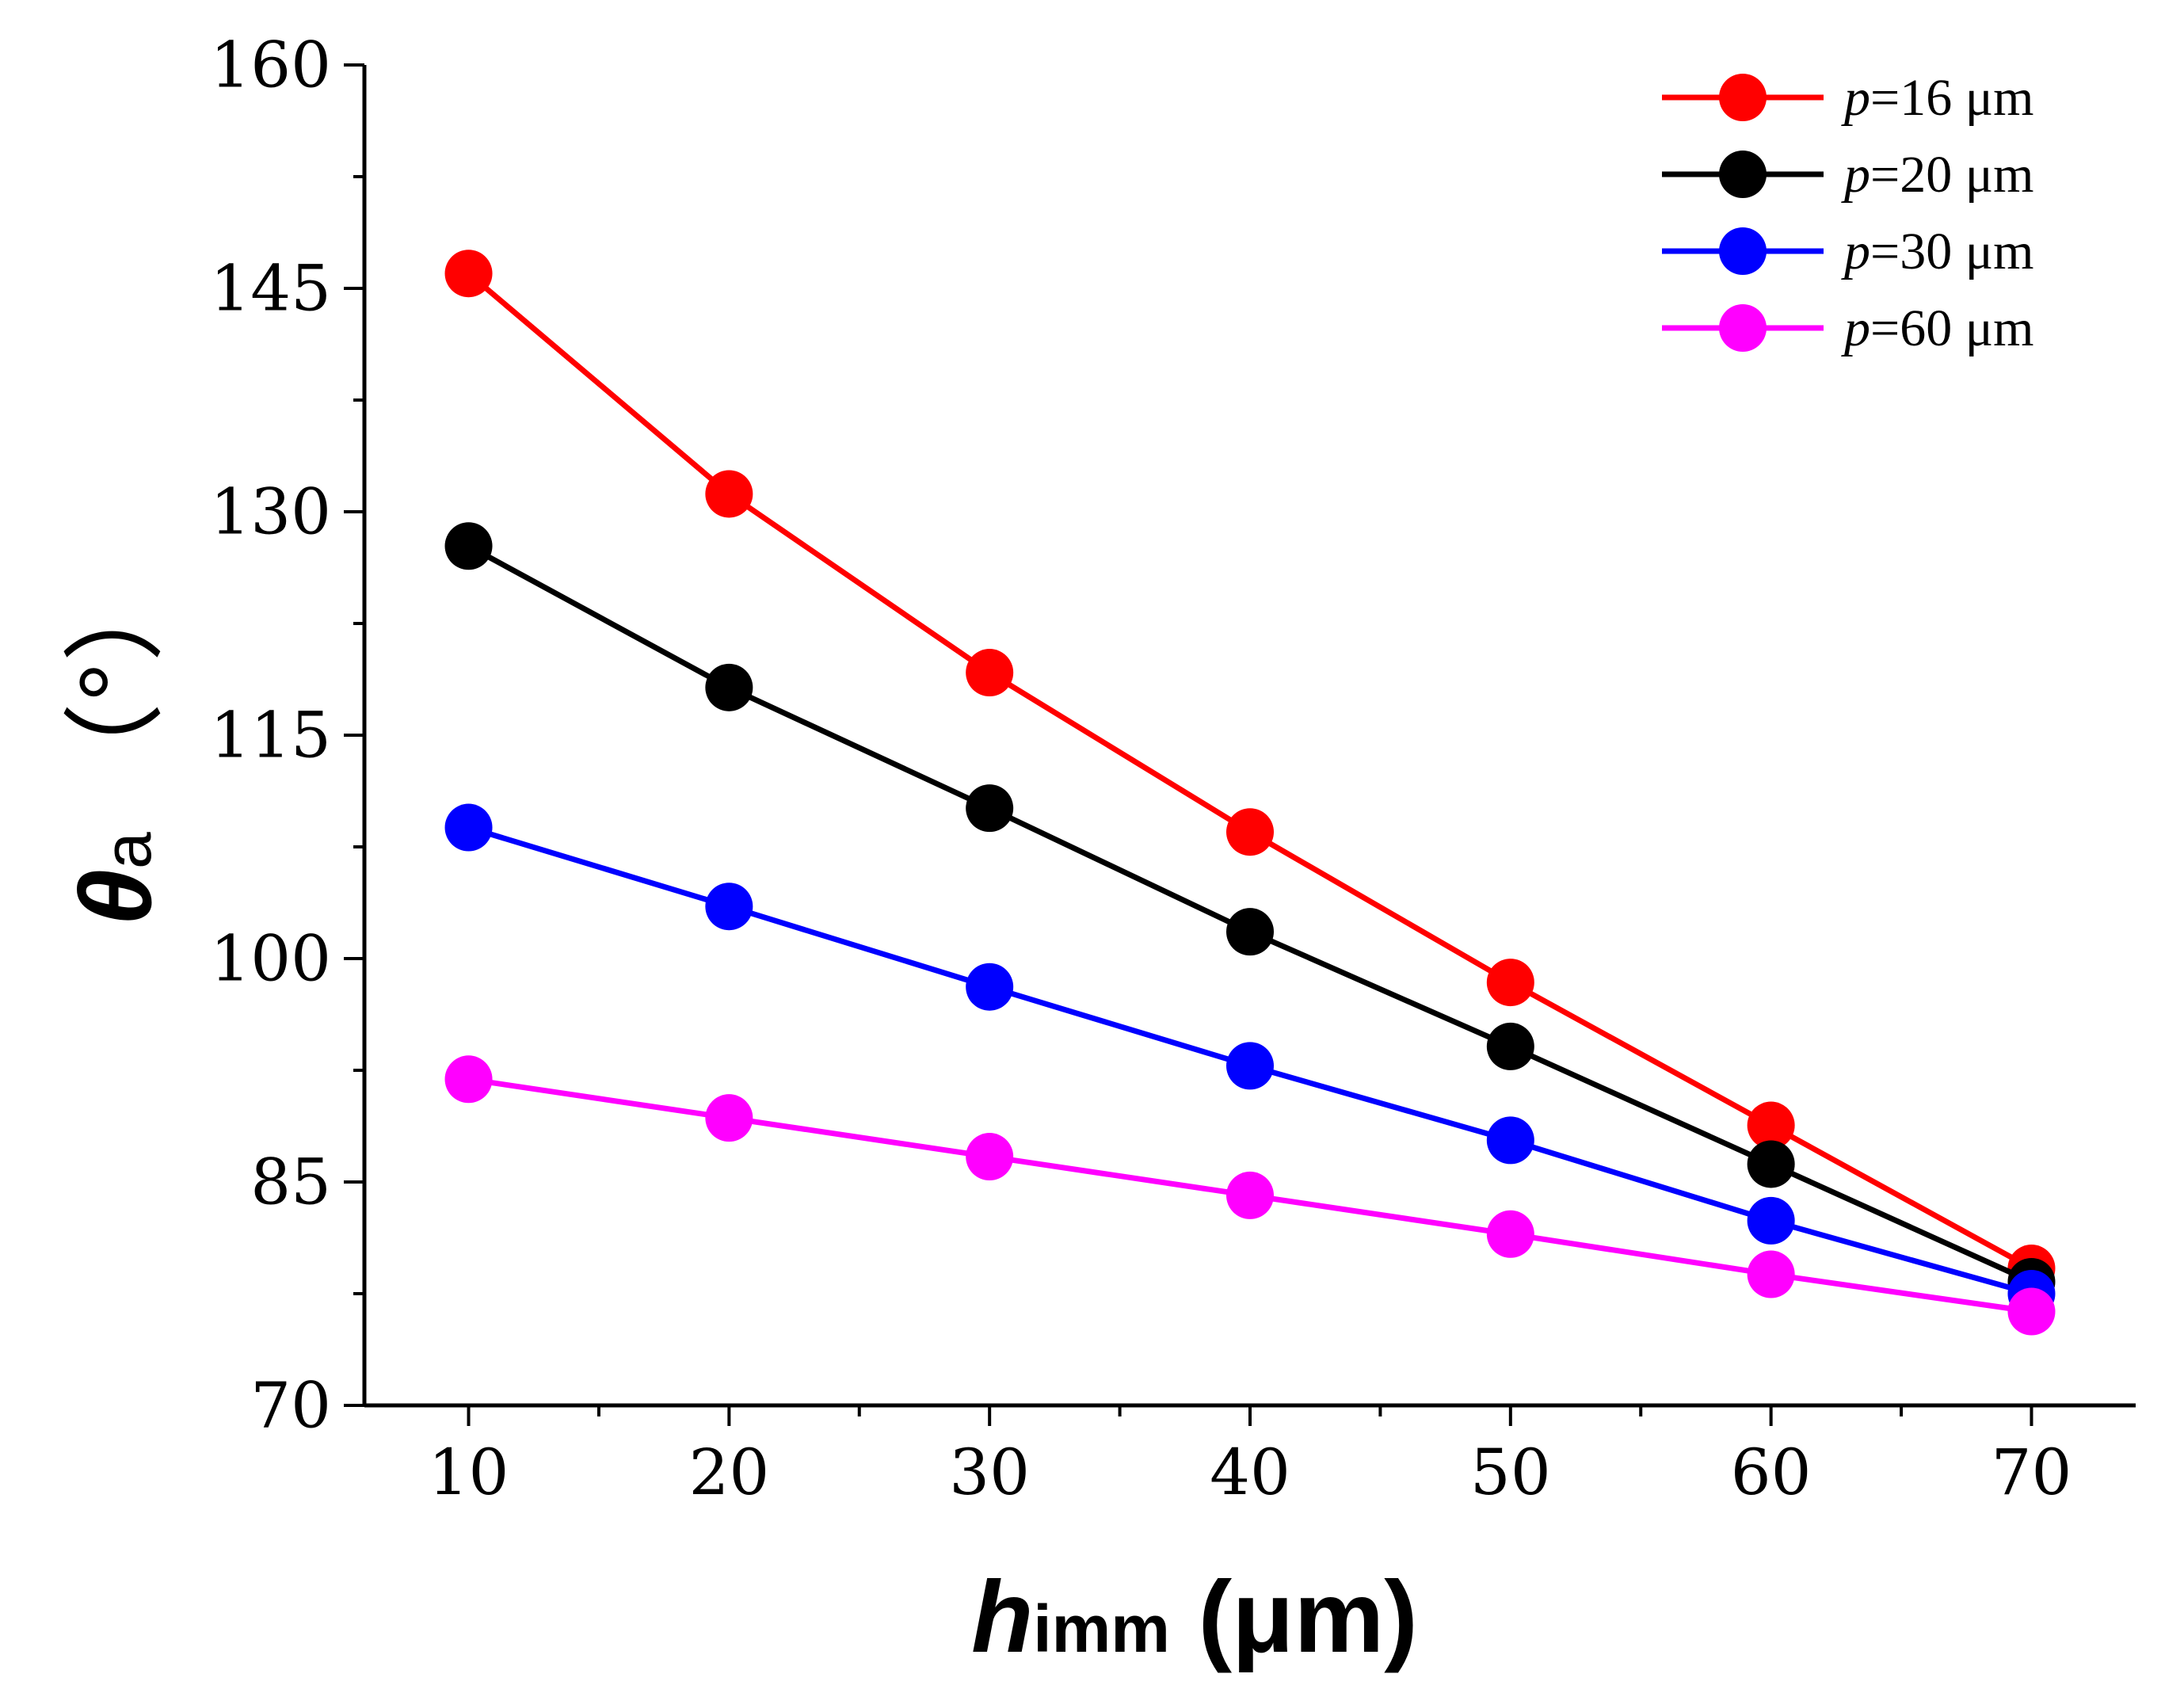  I want to click on legend-label: p=16 μm, so click(1937, 98).